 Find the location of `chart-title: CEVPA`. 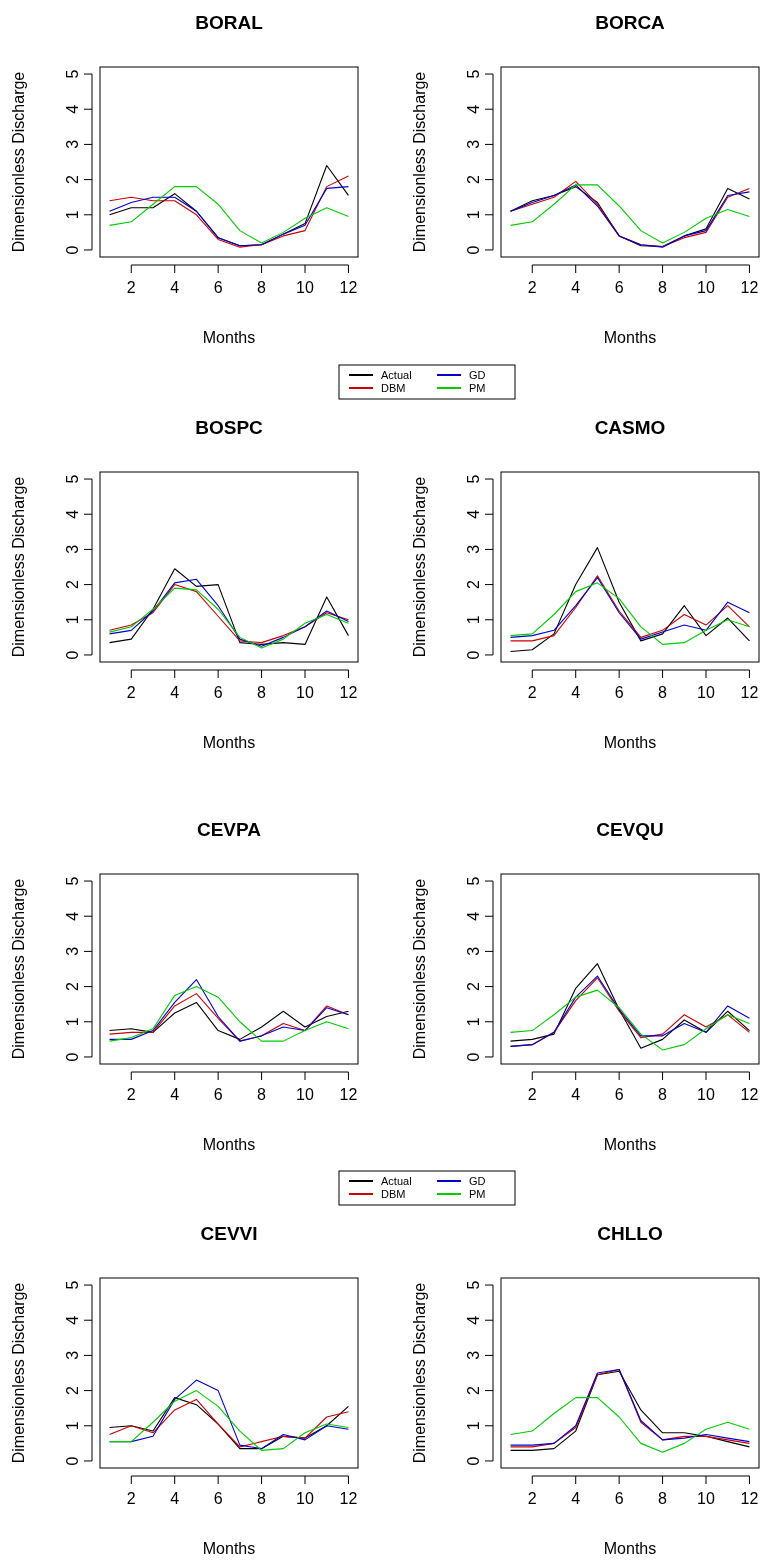

chart-title: CEVPA is located at coordinates (229, 829).